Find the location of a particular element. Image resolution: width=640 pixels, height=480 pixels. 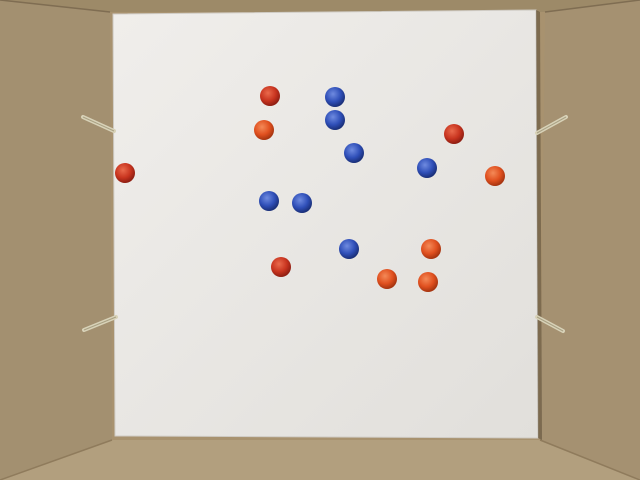

board-shadow-edge is located at coordinates (539, 225).